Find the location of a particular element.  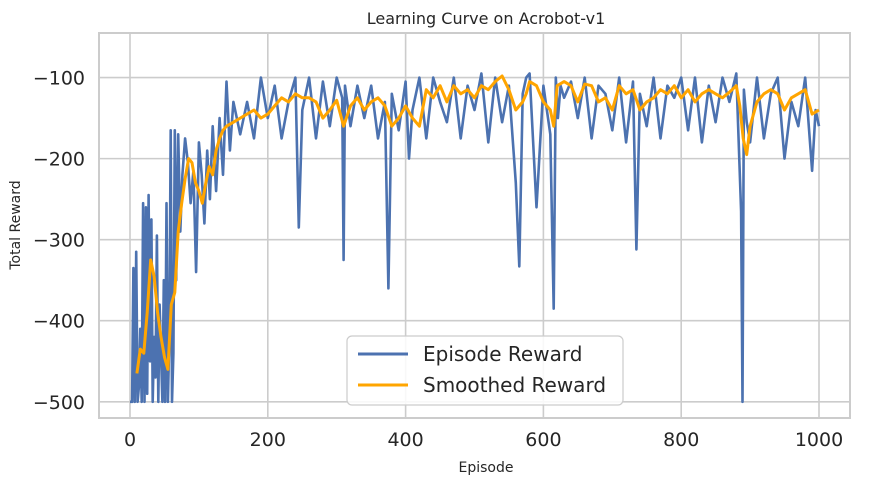

x-tick-label: 600 is located at coordinates (543, 440).